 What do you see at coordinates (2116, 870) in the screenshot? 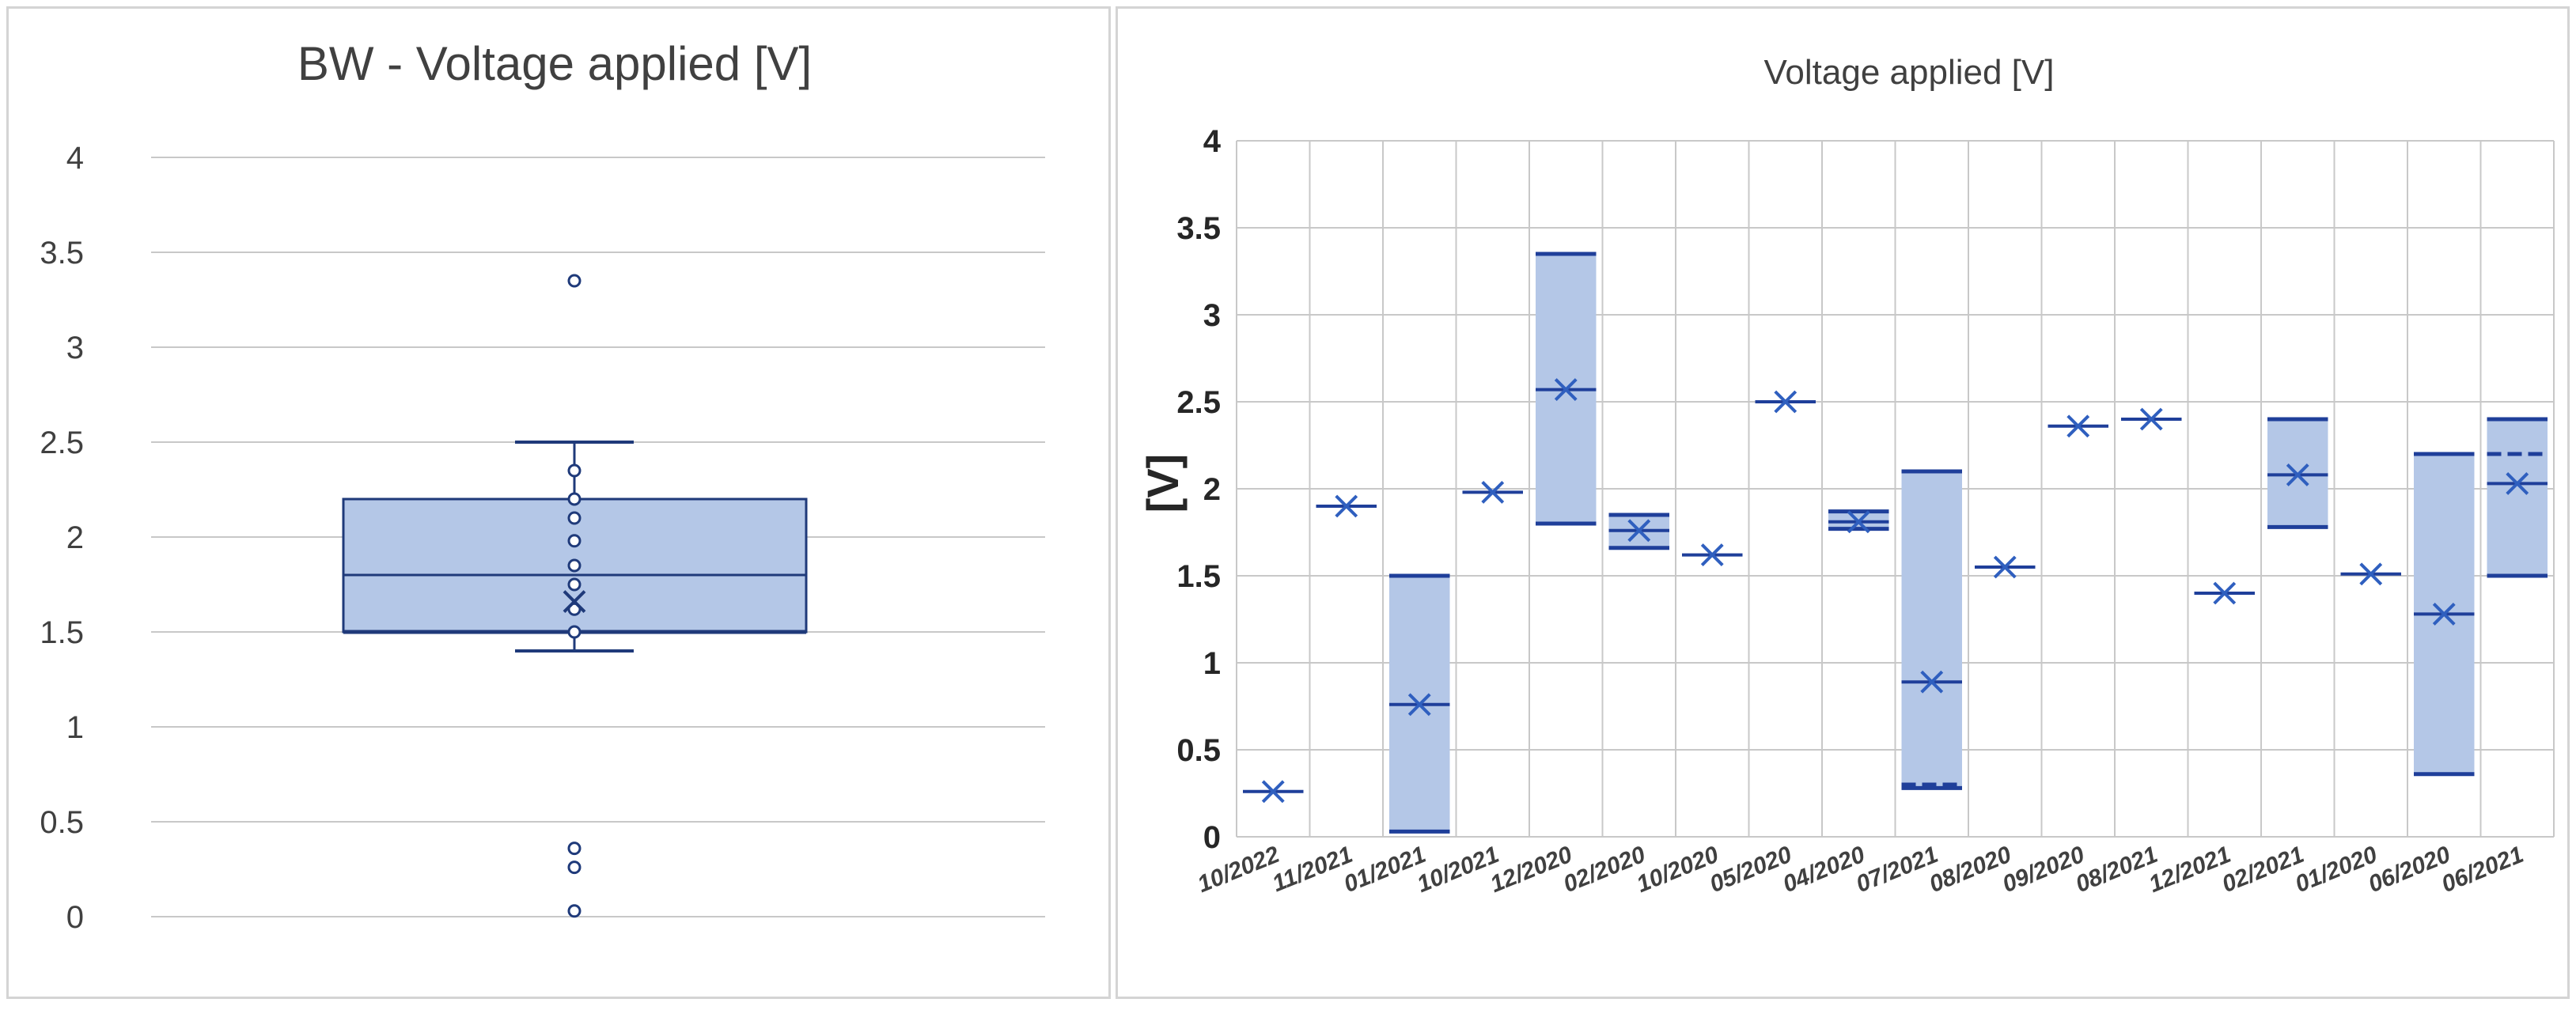
I see `x-tick-label: 08/2021` at bounding box center [2116, 870].